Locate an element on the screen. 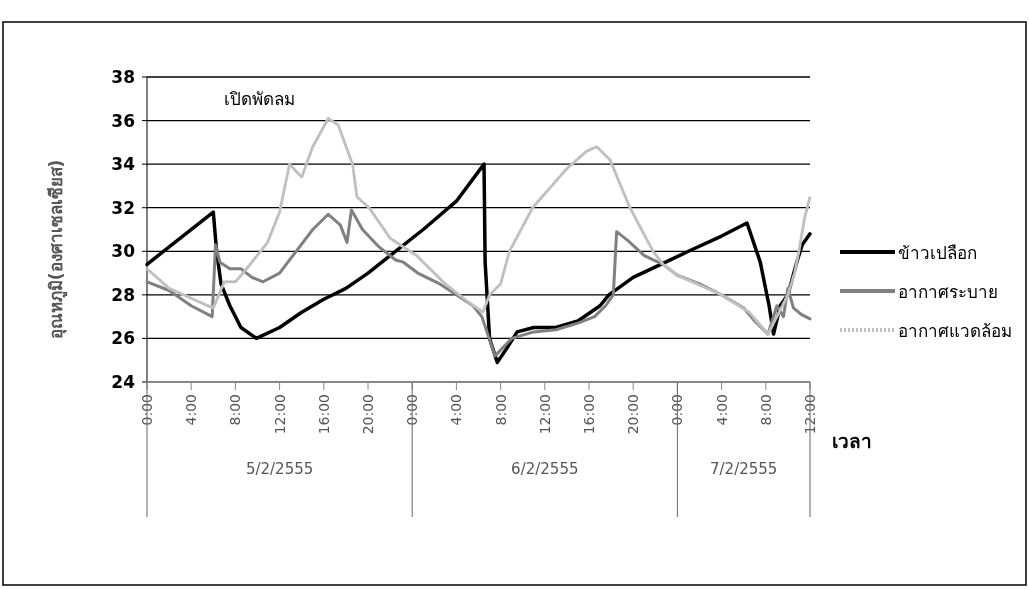 Image resolution: width=1029 pixels, height=589 pixels. legend-label: อากาศระบาย is located at coordinates (948, 292).